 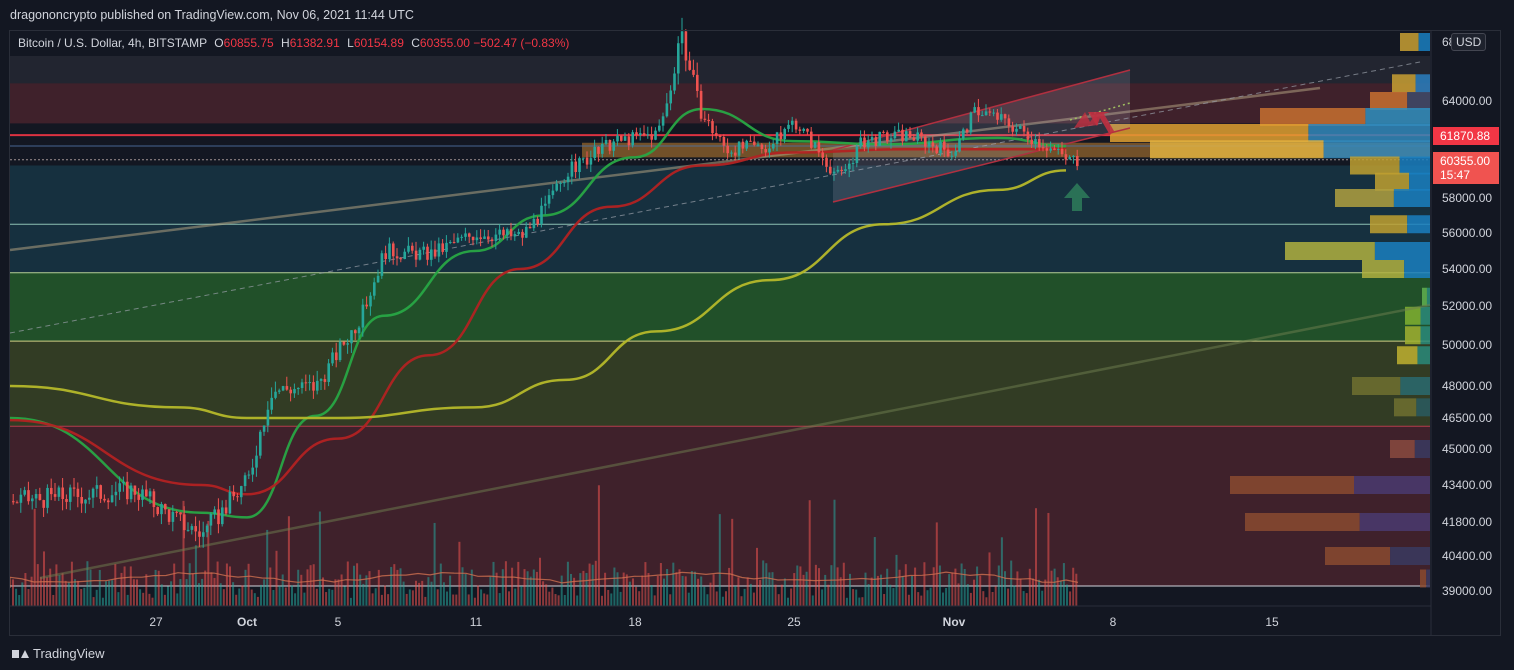 I want to click on legend-change: −502.47 (−0.83%), so click(x=521, y=43).